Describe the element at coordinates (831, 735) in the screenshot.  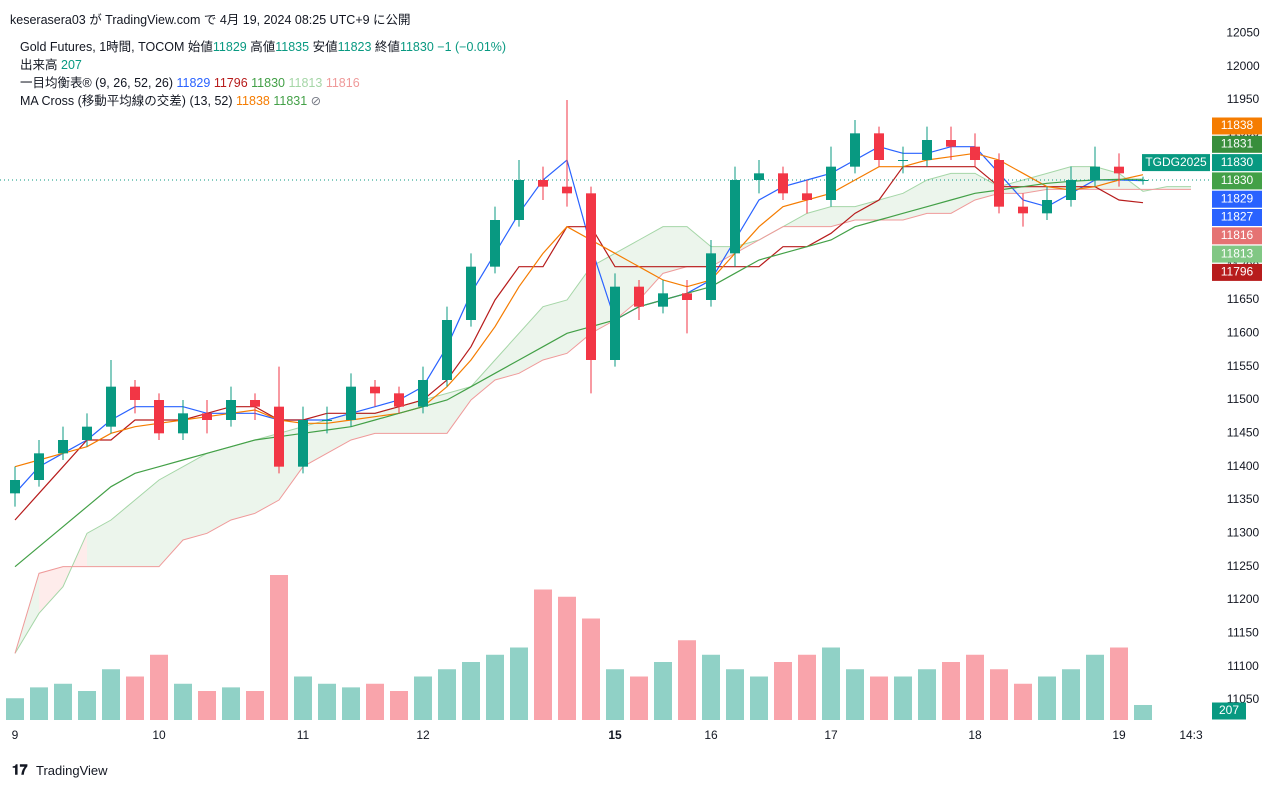
I see `x-tick-label: 17` at that location.